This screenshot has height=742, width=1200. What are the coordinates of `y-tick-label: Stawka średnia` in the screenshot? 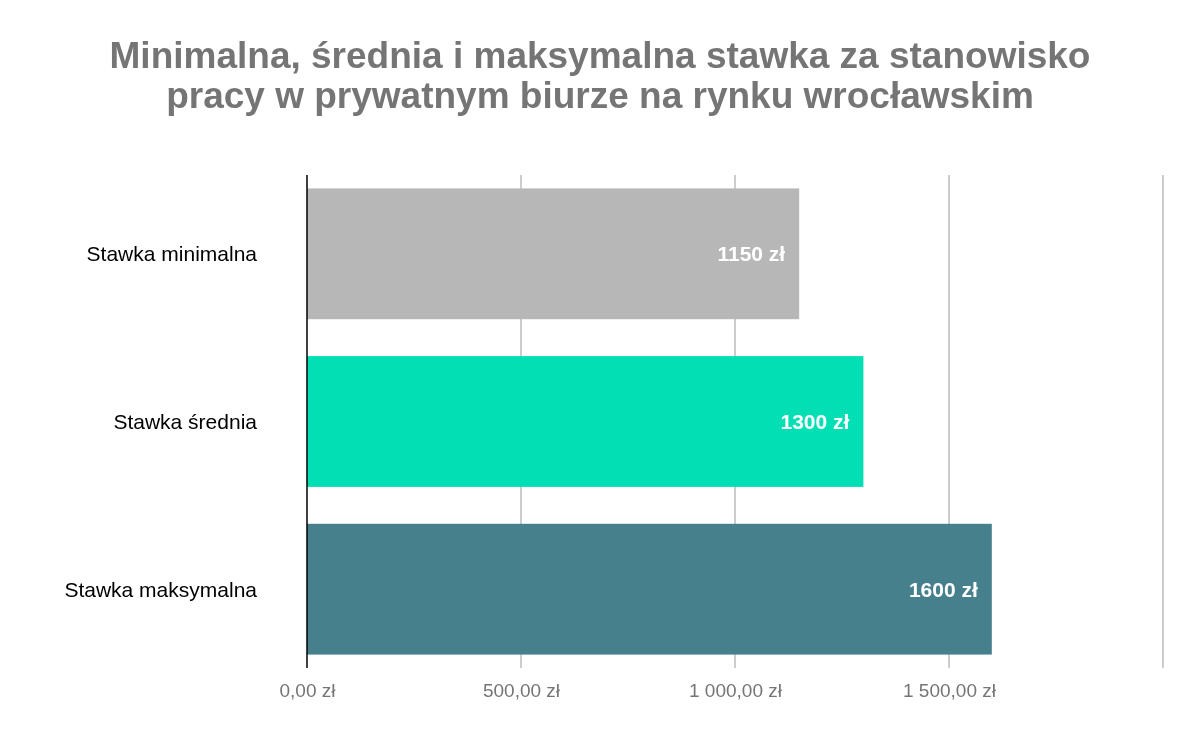 It's located at (185, 421).